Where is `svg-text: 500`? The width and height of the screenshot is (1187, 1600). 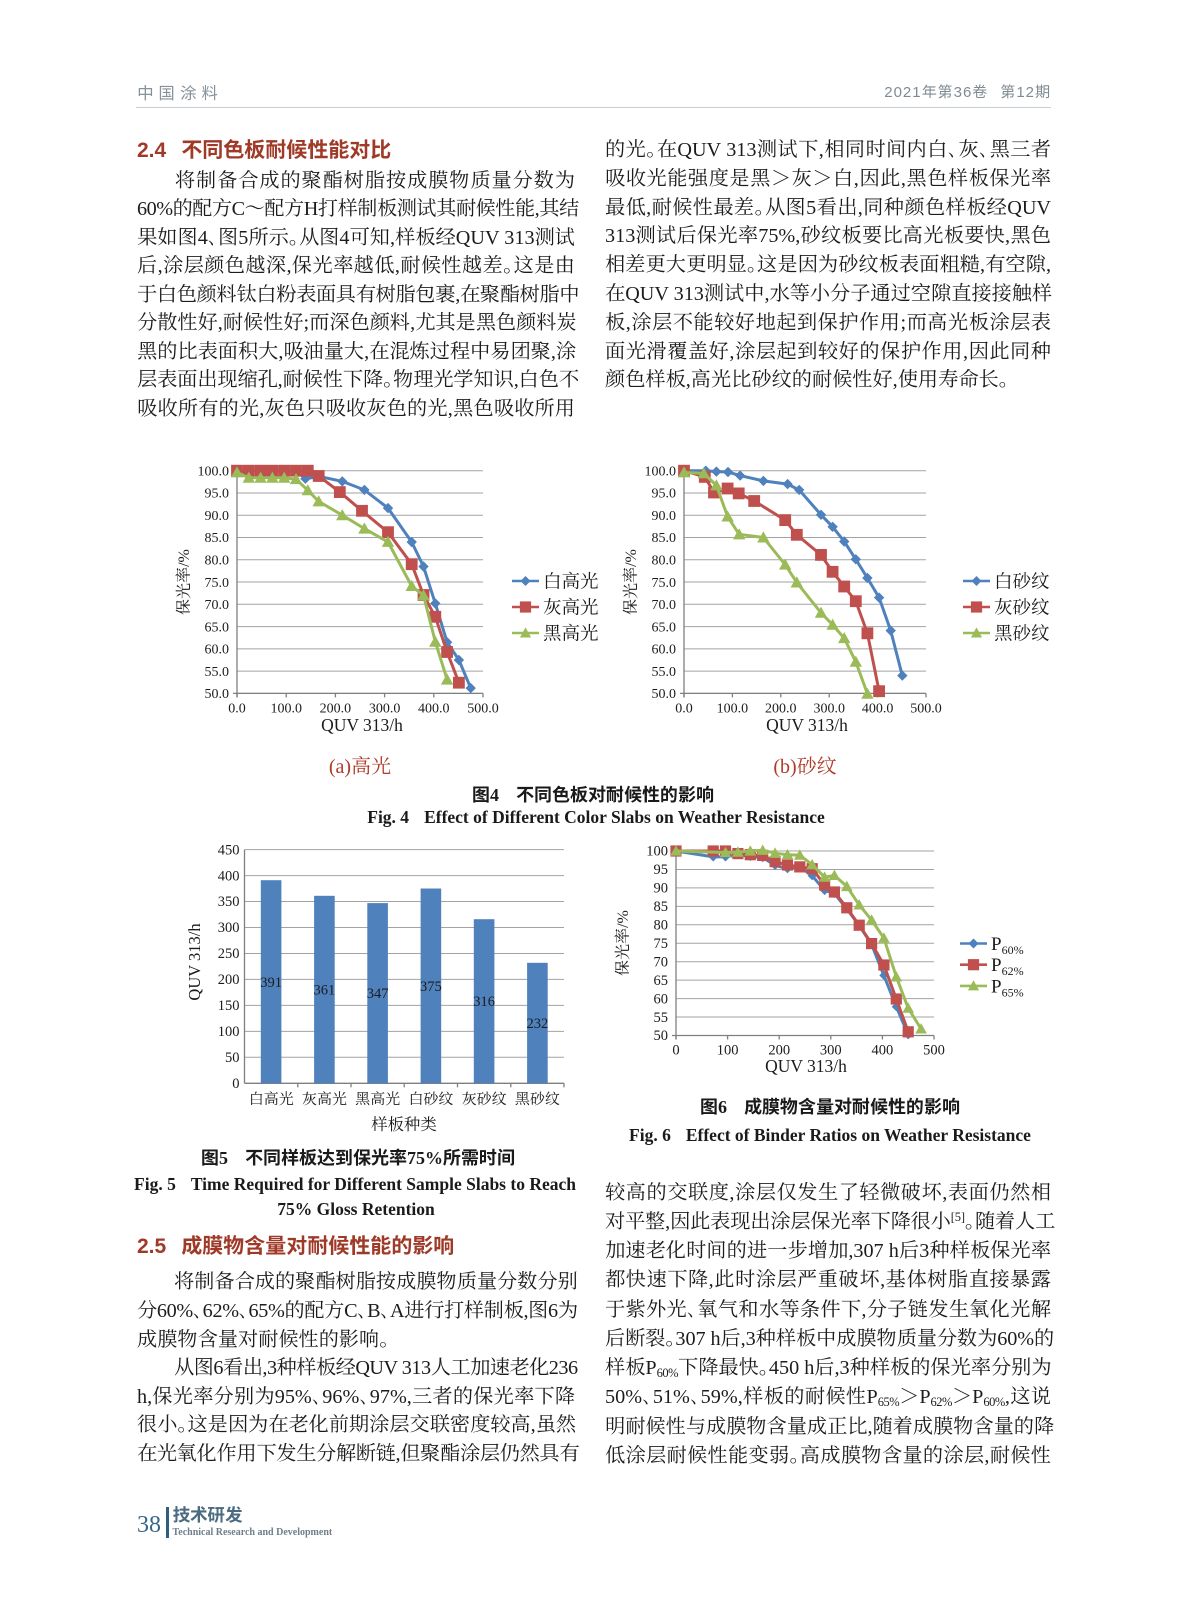 svg-text: 500 is located at coordinates (934, 1051).